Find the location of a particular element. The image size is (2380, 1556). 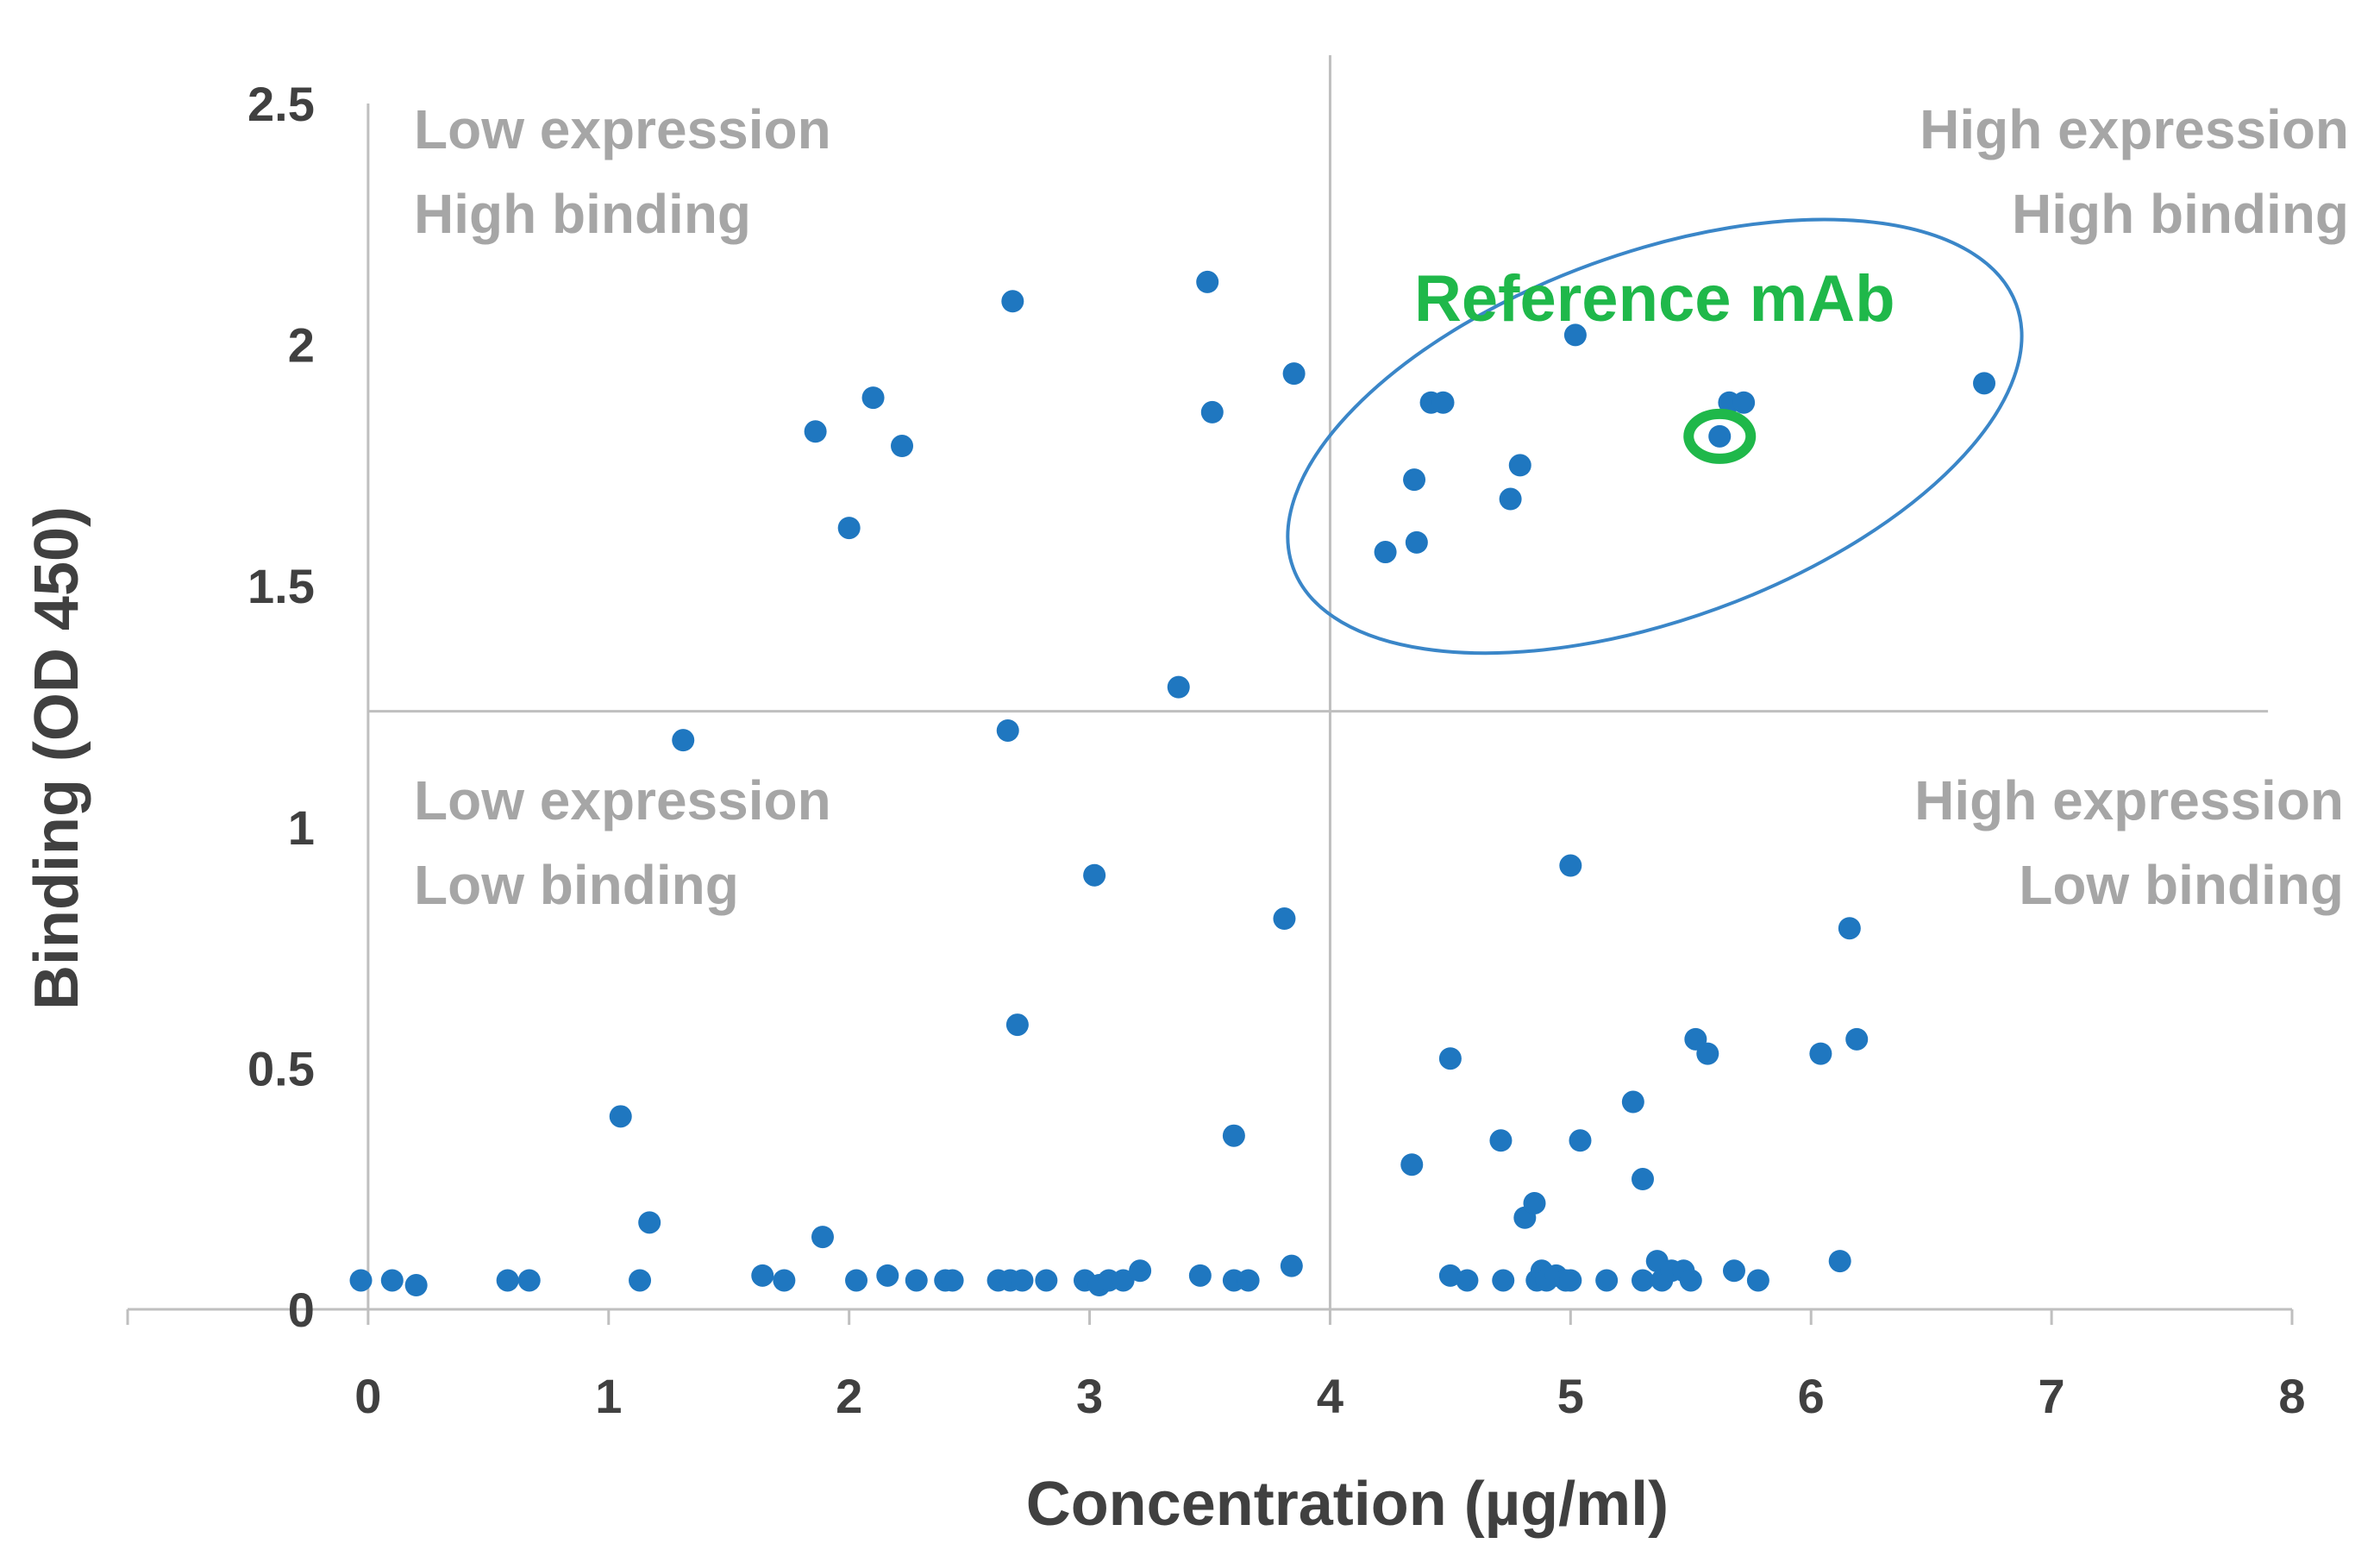

reference-annotation: Reference mAb is located at coordinates (1655, 436).